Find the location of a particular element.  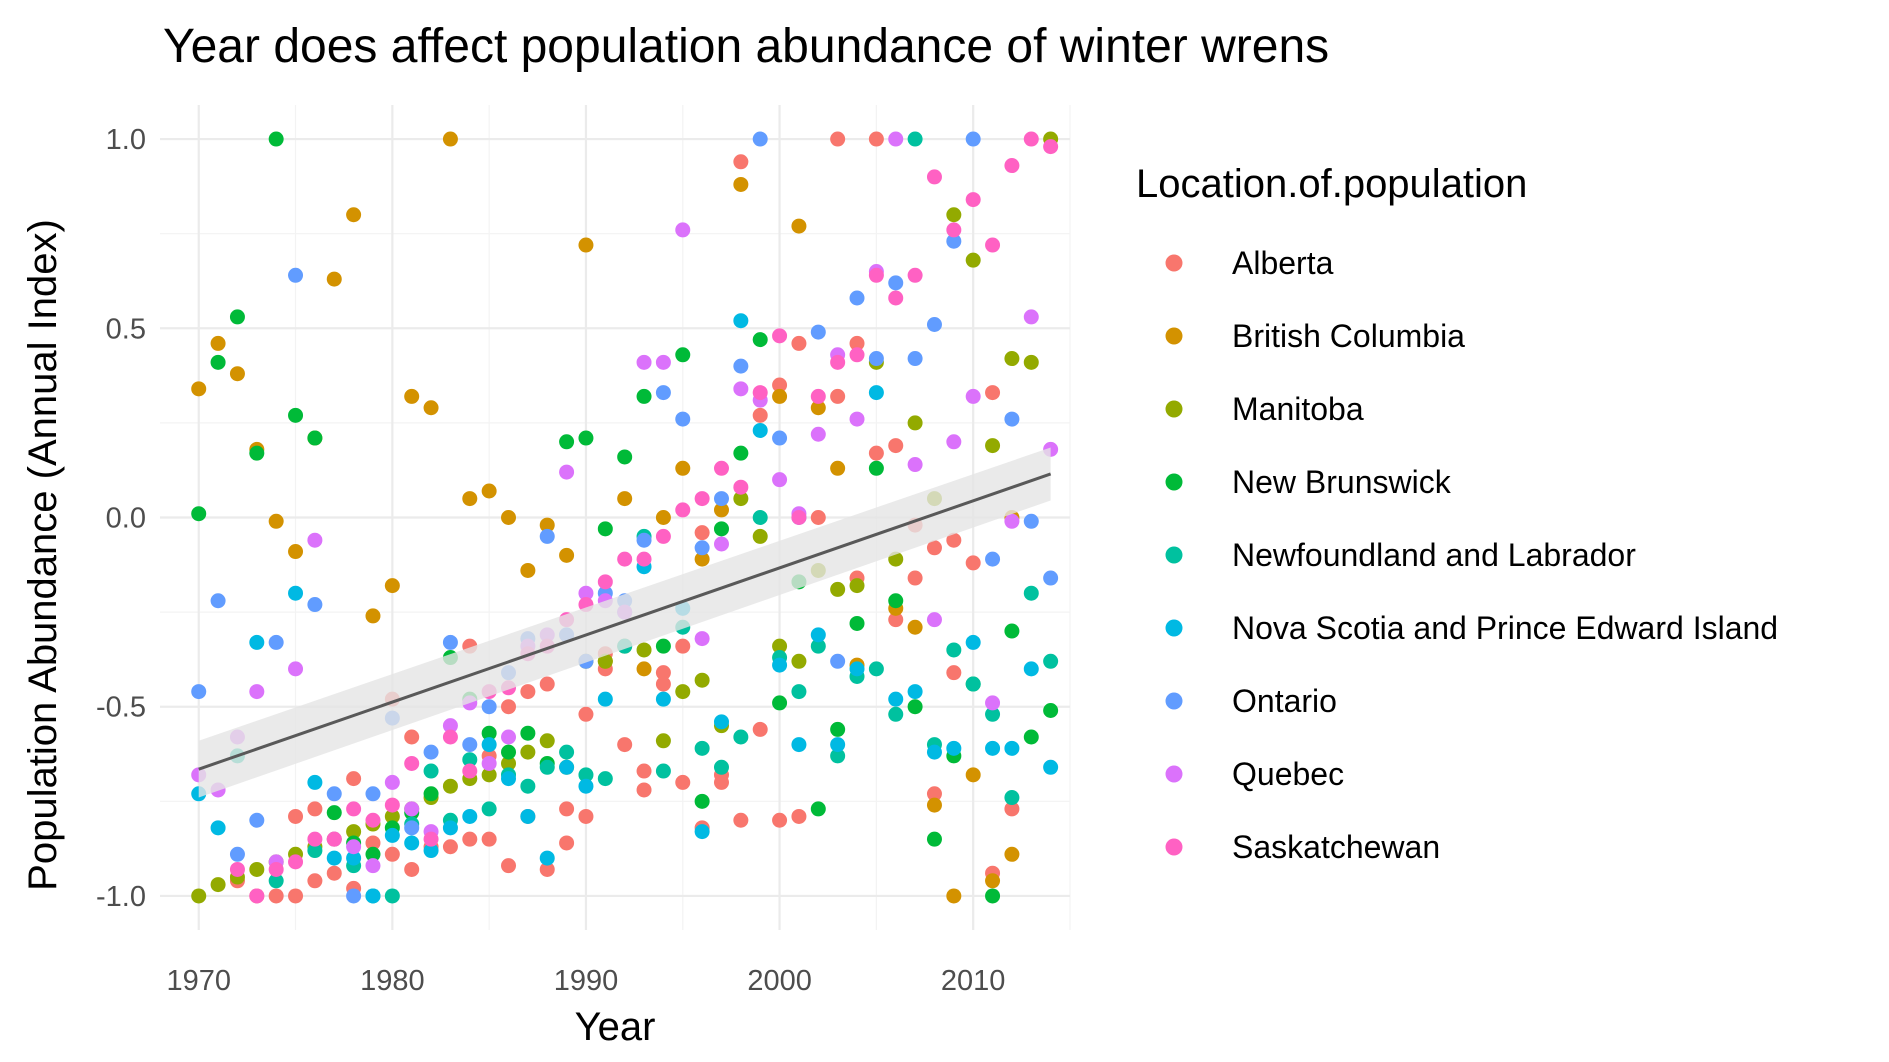

y-tick-label: 0.5 is located at coordinates (126, 329).